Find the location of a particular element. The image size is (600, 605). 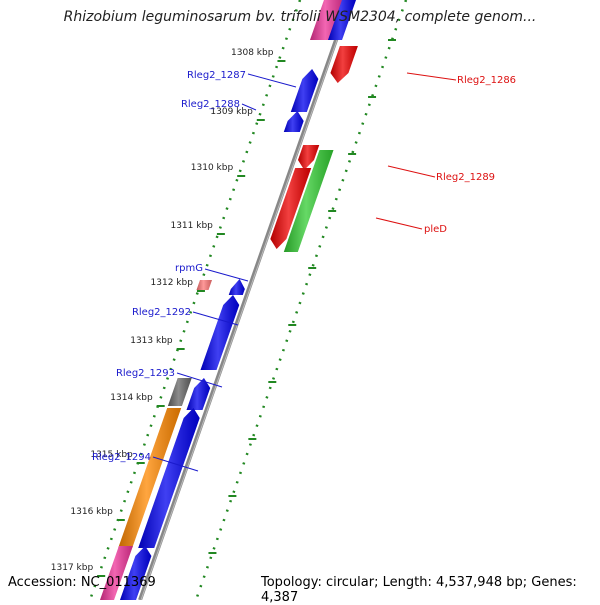

gene-red-small is located at coordinates (309, 157).